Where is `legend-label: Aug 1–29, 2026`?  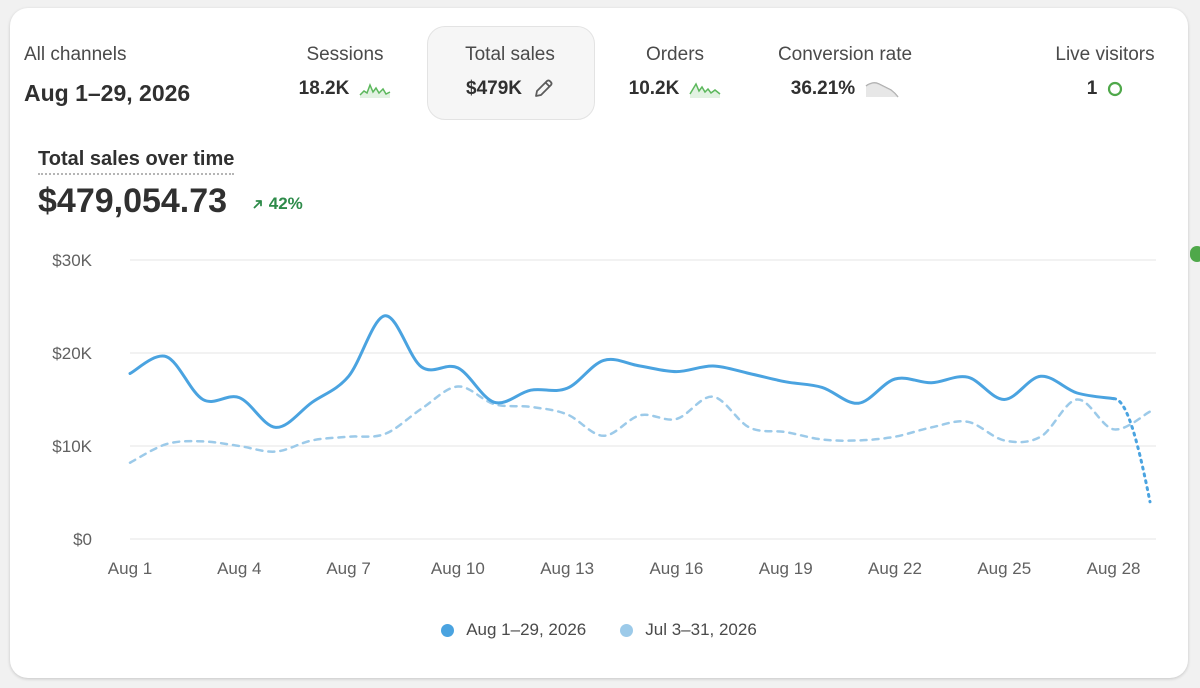 legend-label: Aug 1–29, 2026 is located at coordinates (526, 629).